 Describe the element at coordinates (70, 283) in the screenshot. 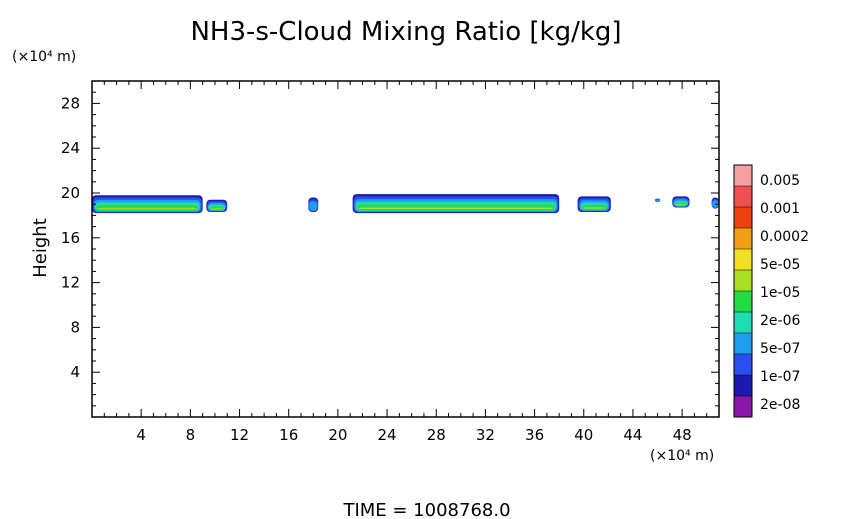

I see `y-tick-label: 12` at that location.